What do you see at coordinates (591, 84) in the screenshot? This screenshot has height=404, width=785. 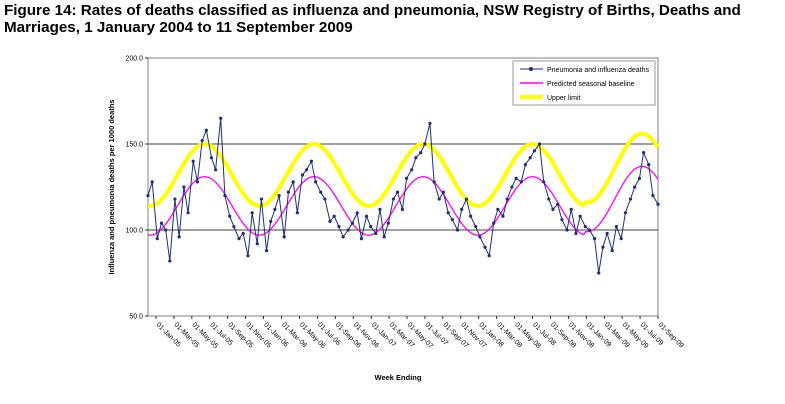 I see `legend-label-baseline: Predicted seasonal baseline` at bounding box center [591, 84].